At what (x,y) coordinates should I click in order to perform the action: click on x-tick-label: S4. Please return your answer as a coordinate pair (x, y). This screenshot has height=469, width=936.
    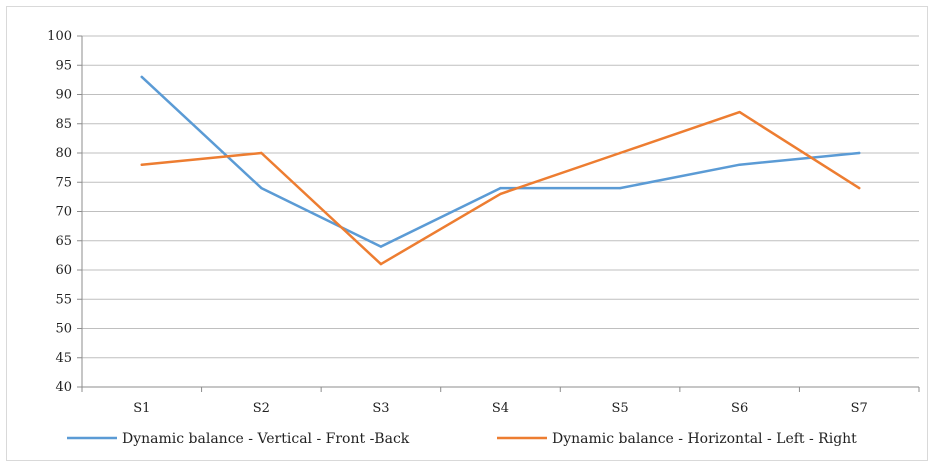
    Looking at the image, I should click on (500, 408).